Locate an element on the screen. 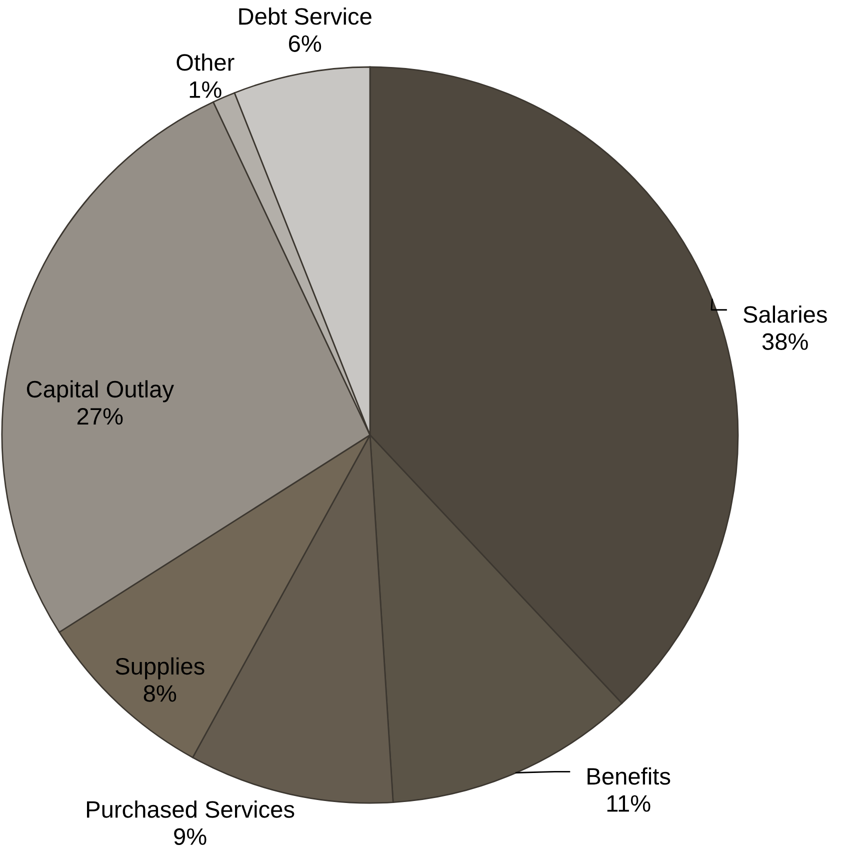 This screenshot has height=856, width=848. data-label: 1% is located at coordinates (206, 89).